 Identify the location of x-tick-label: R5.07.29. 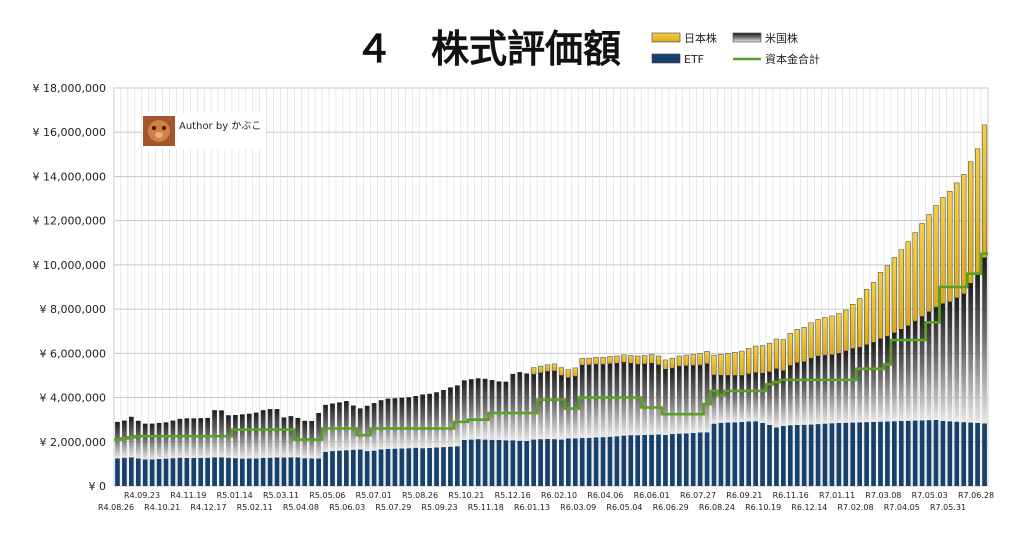
(393, 507).